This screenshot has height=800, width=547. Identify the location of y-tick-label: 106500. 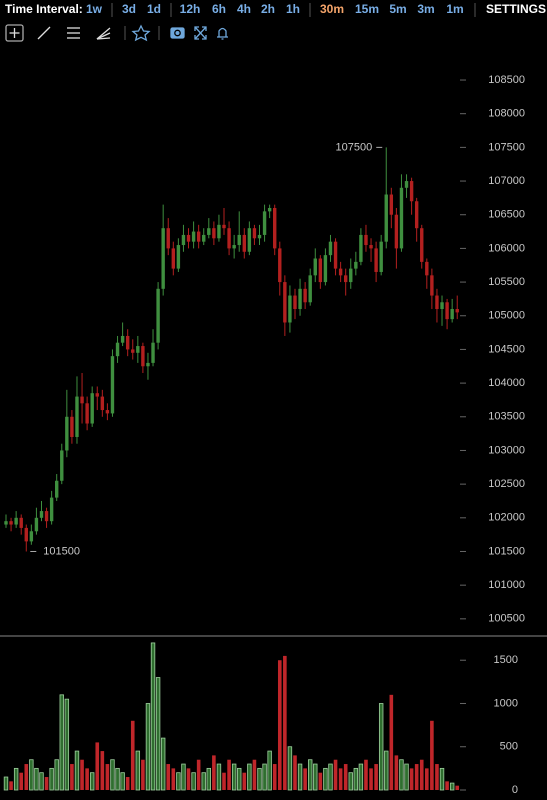
(506, 215).